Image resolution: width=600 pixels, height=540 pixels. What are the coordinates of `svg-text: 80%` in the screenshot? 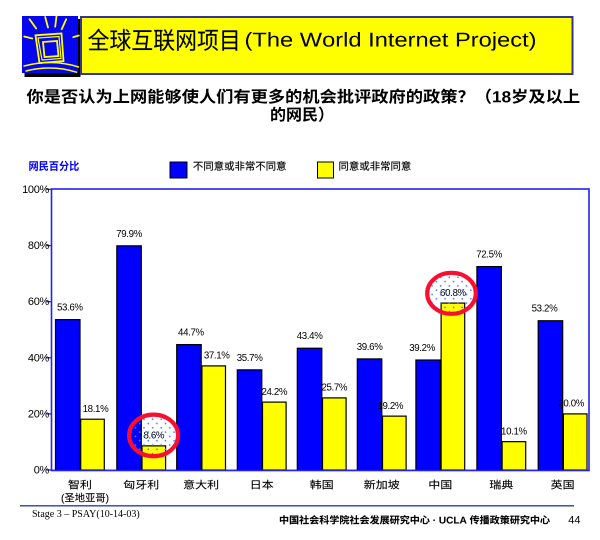 It's located at (39, 246).